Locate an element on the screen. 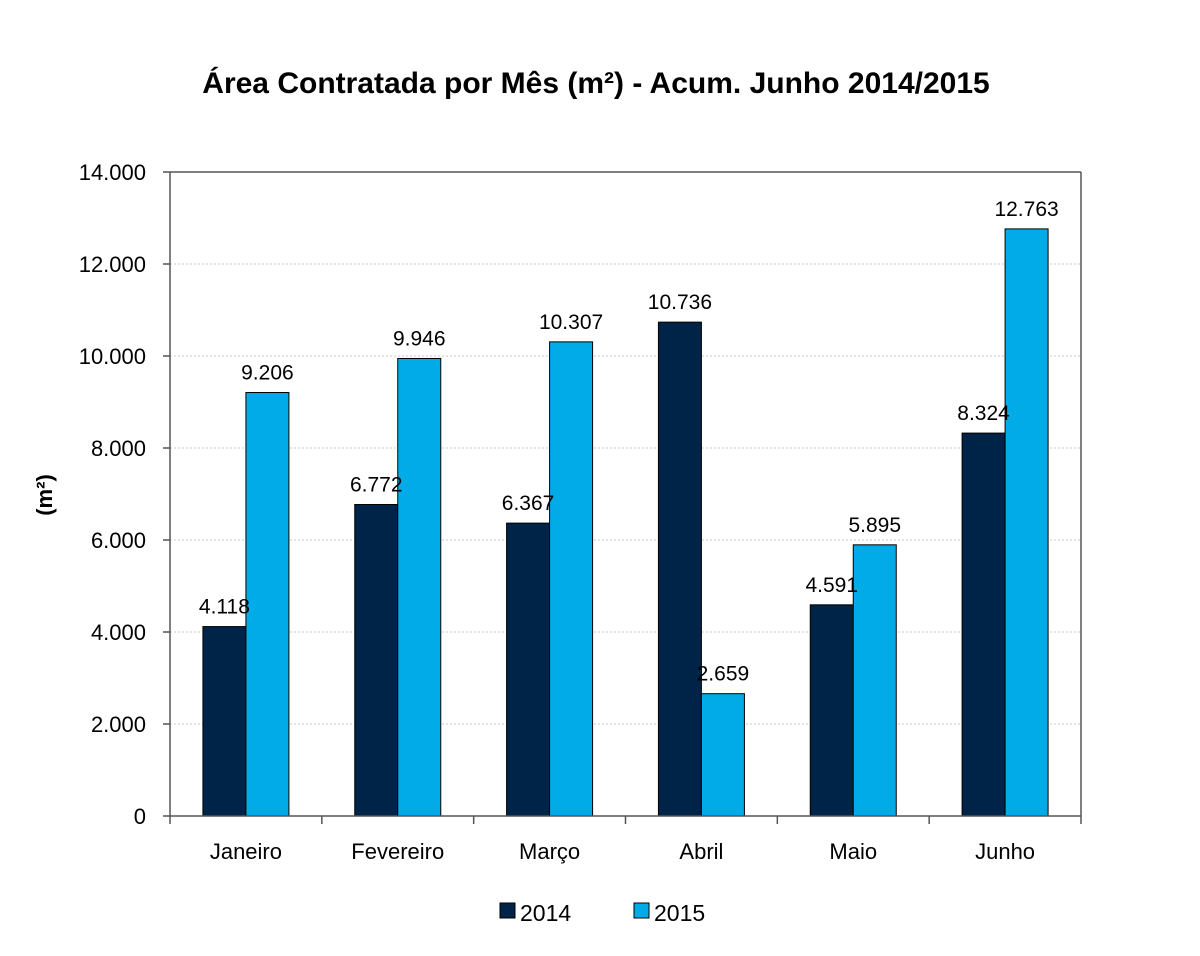  legend-label-2014: 2014 is located at coordinates (545, 913).